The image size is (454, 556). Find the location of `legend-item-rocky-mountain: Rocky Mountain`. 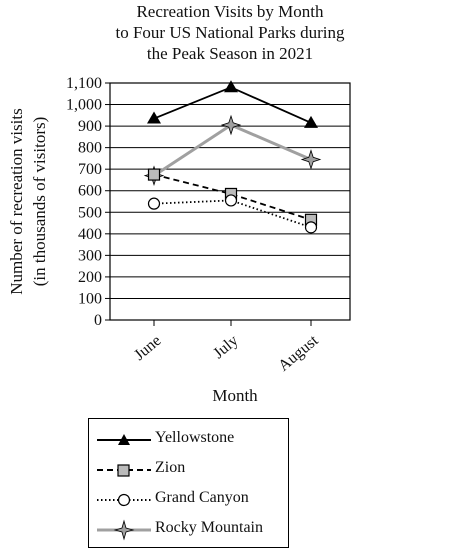

legend-item-rocky-mountain: Rocky Mountain is located at coordinates (189, 530).